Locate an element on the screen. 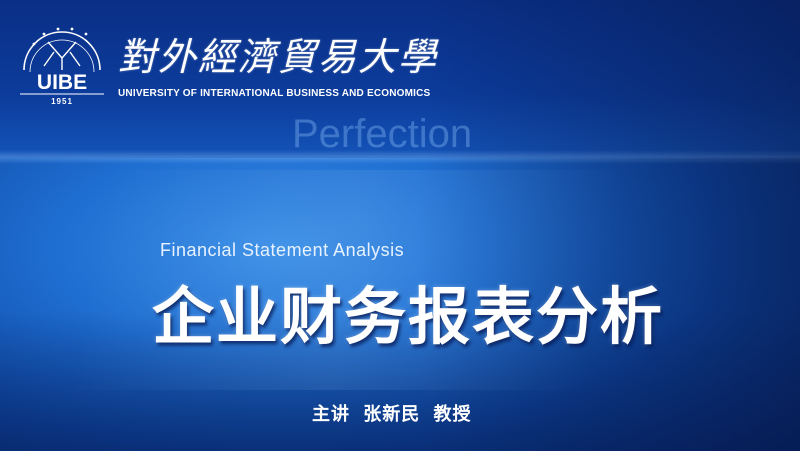  university-emblem-icon: UIBE 1951 is located at coordinates (62, 62).